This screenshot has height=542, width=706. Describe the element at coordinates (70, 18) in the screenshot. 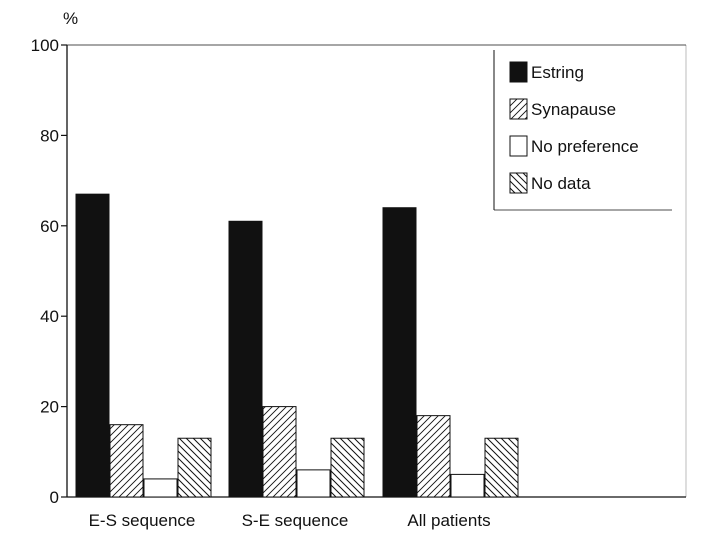

I see `y-axis-unit: %` at that location.